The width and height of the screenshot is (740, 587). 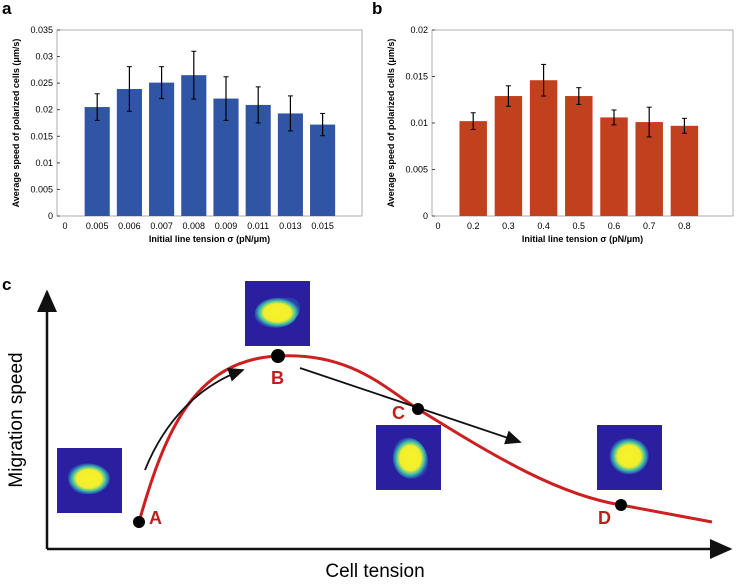 I want to click on x-tick-label: 0.3, so click(x=508, y=226).